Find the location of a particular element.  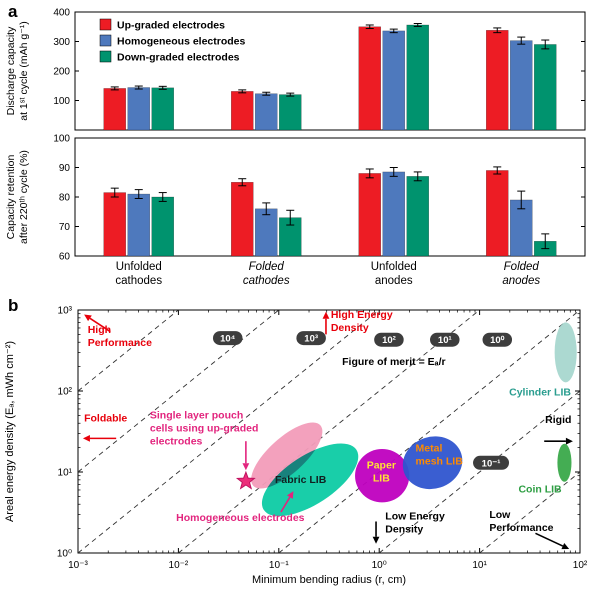

y-axis-label: Capacity retention is located at coordinates (11, 197).